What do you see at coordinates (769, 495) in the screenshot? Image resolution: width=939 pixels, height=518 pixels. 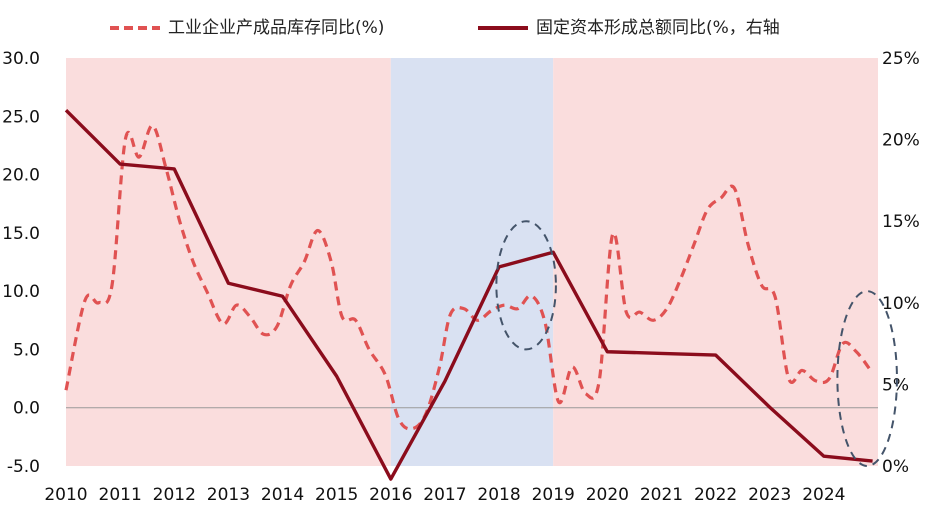 I see `x-tick-label: 2023` at bounding box center [769, 495].